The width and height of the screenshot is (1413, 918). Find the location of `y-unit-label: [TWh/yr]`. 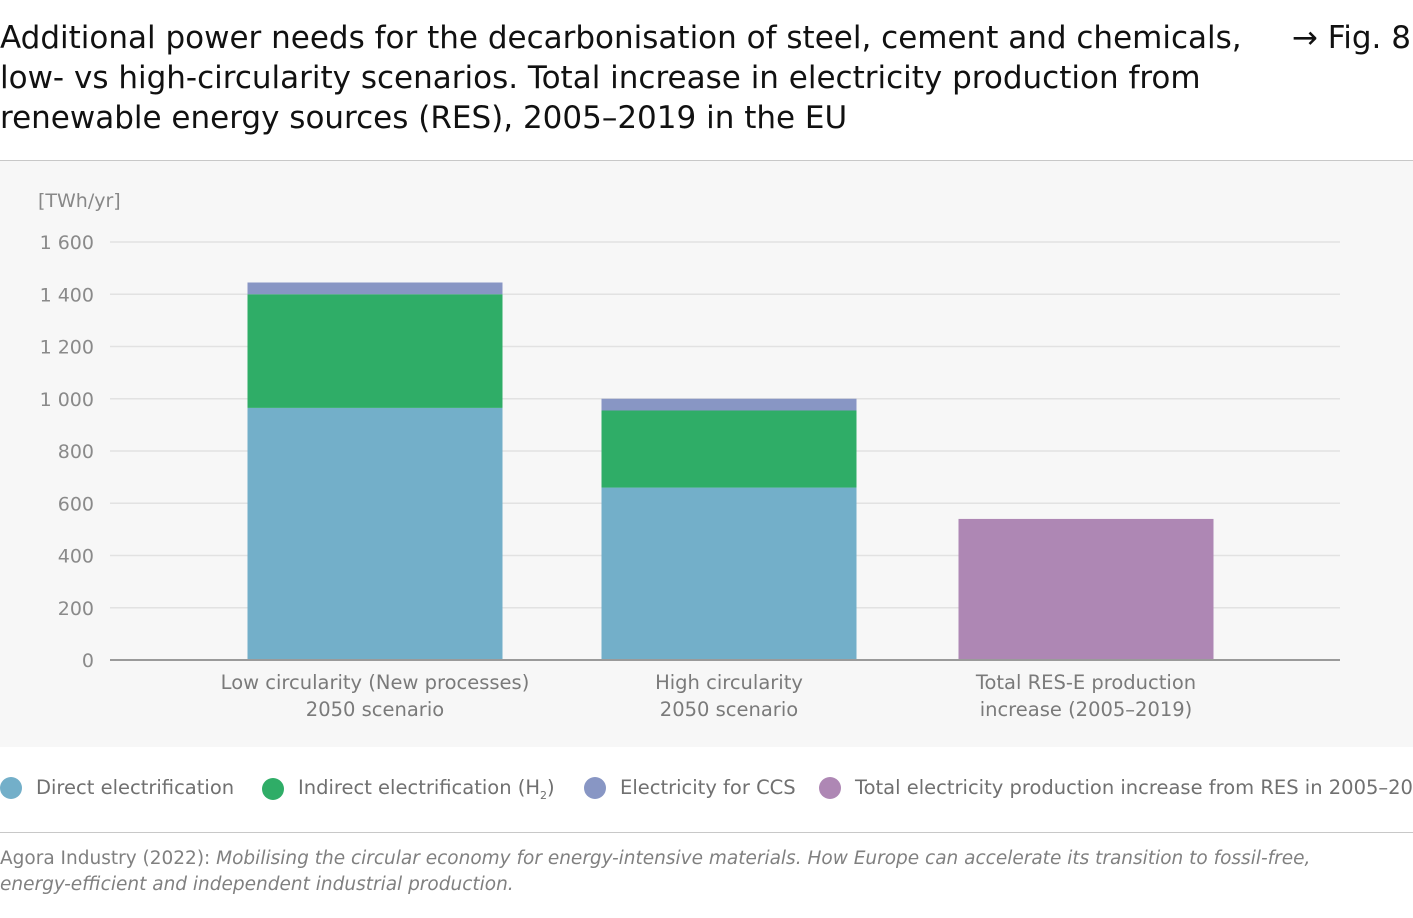

y-unit-label: [TWh/yr] is located at coordinates (79, 201).